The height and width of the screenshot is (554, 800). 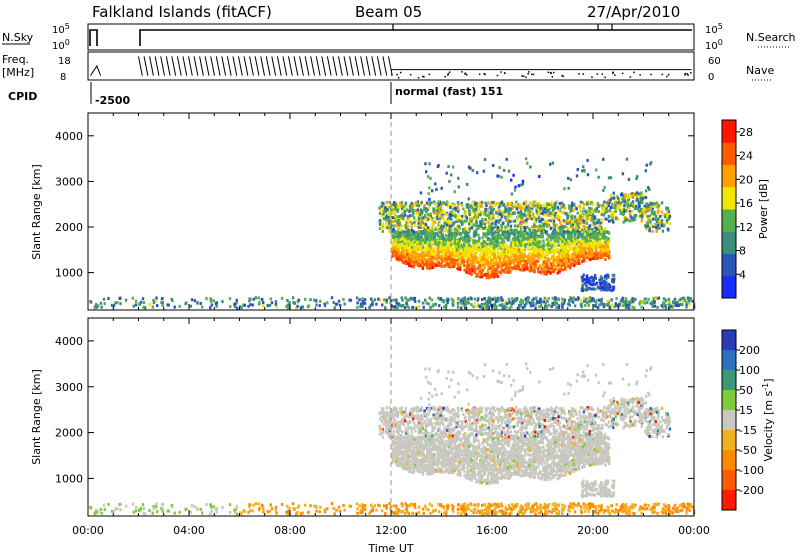 What do you see at coordinates (633, 12) in the screenshot?
I see `date-title: 27/Apr/2010` at bounding box center [633, 12].